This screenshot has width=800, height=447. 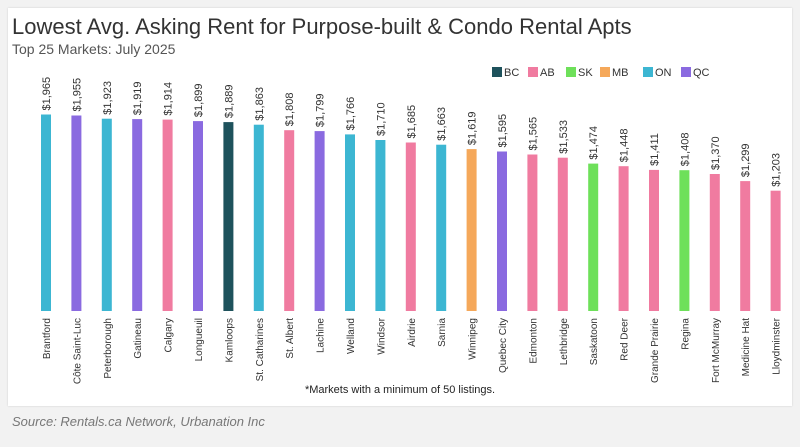 I want to click on value-label-sarnia: $1,663, so click(x=442, y=124).